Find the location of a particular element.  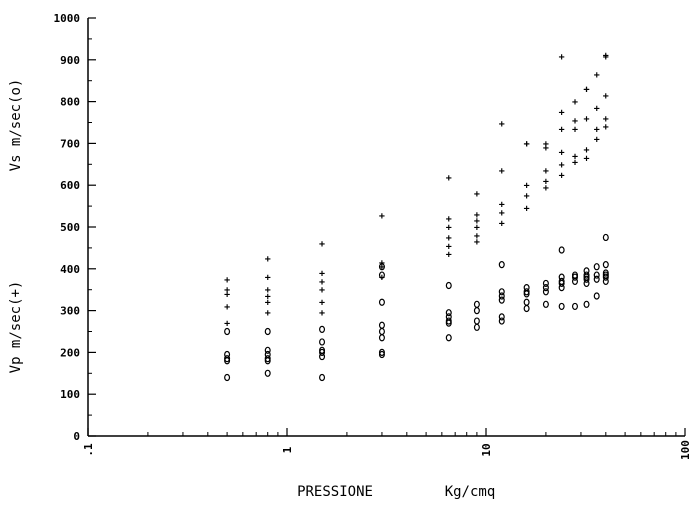

y-axis-title-upper: Vs m/sec(o) is located at coordinates (16, 125).